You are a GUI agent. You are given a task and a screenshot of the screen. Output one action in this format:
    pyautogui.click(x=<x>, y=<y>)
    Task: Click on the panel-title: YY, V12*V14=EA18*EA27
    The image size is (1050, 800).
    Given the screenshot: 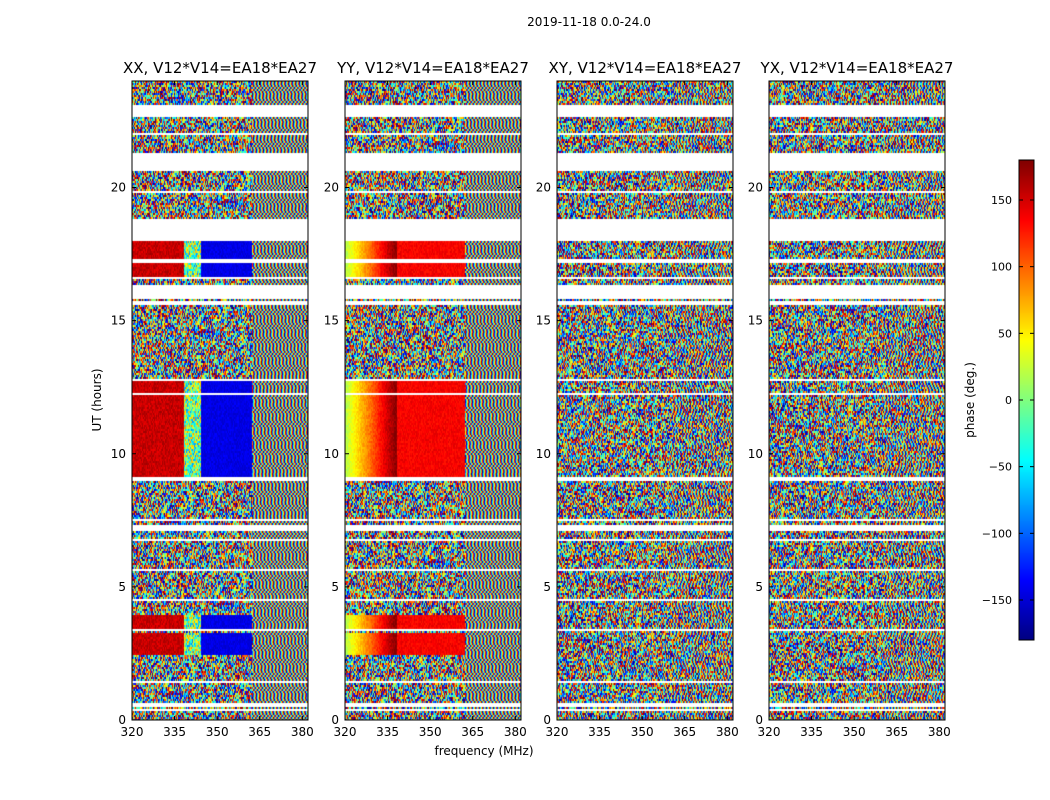 What is the action you would take?
    pyautogui.click(x=432, y=68)
    